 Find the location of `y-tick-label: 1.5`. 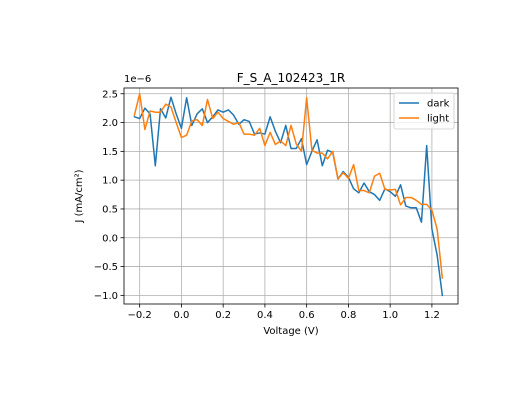

y-tick-label: 1.5 is located at coordinates (110, 152).